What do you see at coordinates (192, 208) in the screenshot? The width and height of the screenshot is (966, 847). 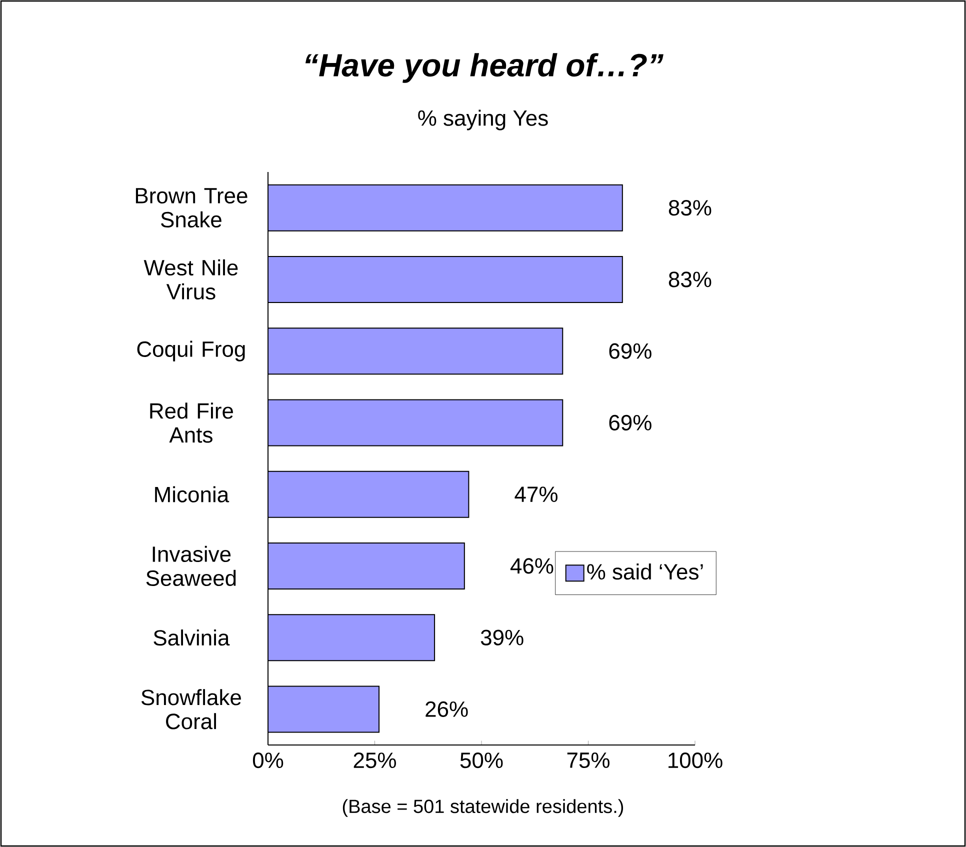 I see `y-tick-label: Brown Tree Snake` at bounding box center [192, 208].